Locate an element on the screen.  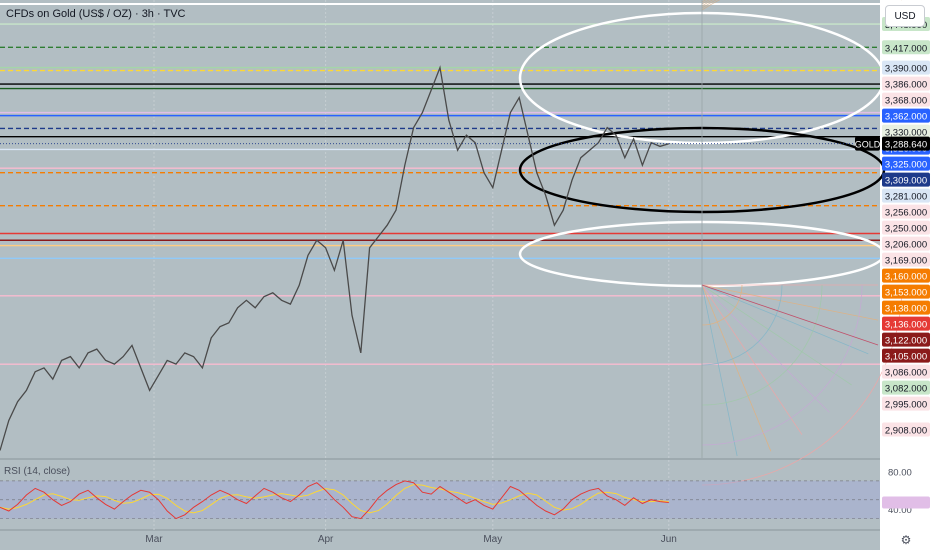
price-axis-label: 3,160.000 is located at coordinates (906, 277).